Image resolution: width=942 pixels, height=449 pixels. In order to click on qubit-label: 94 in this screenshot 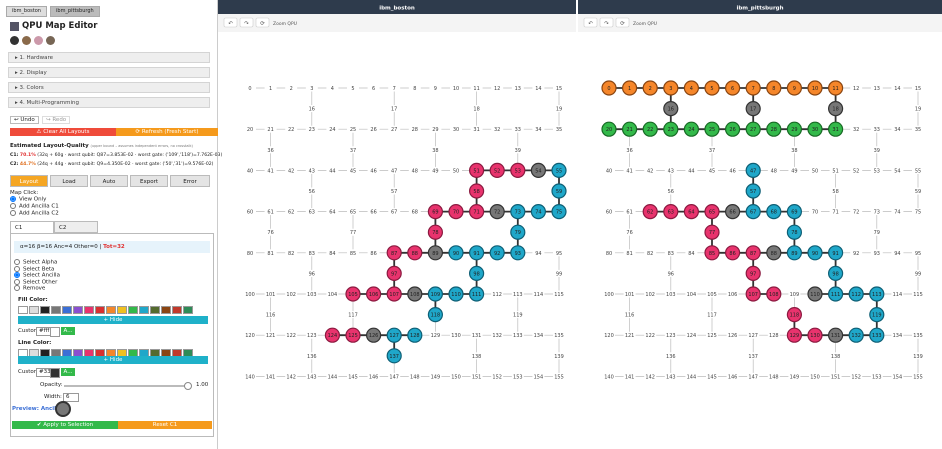, I will do `click(897, 254)`.